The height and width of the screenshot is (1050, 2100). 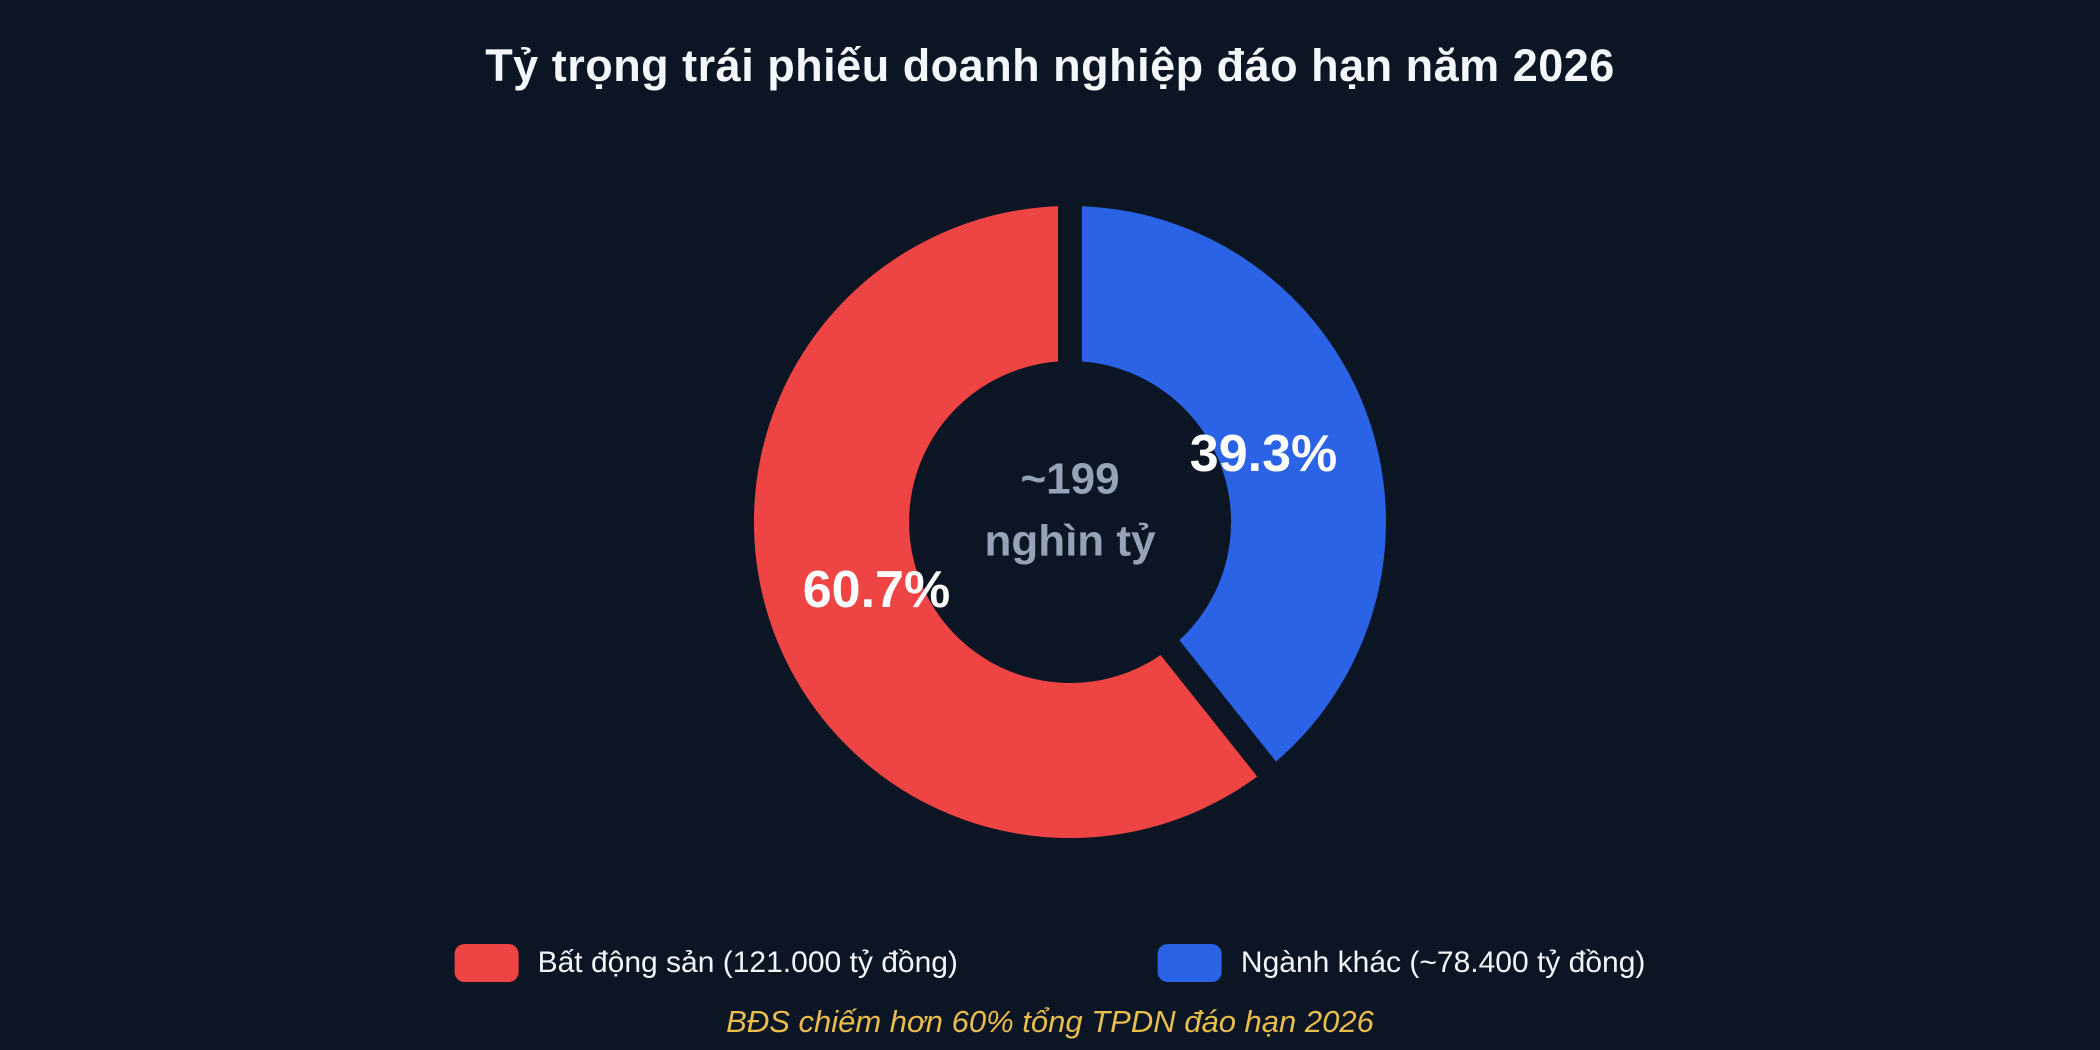 I want to click on legend-item-bds: Bất động sản (121.000 tỷ đồng), so click(x=706, y=963).